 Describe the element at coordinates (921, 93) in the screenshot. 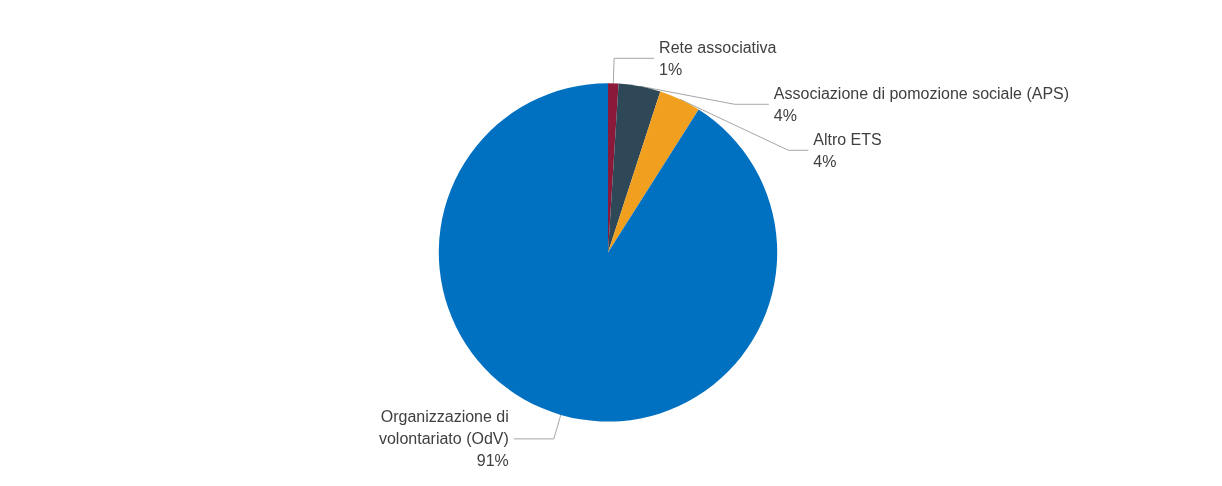

I see `slice-label: Associazione di pomozione sociale (APS)` at that location.